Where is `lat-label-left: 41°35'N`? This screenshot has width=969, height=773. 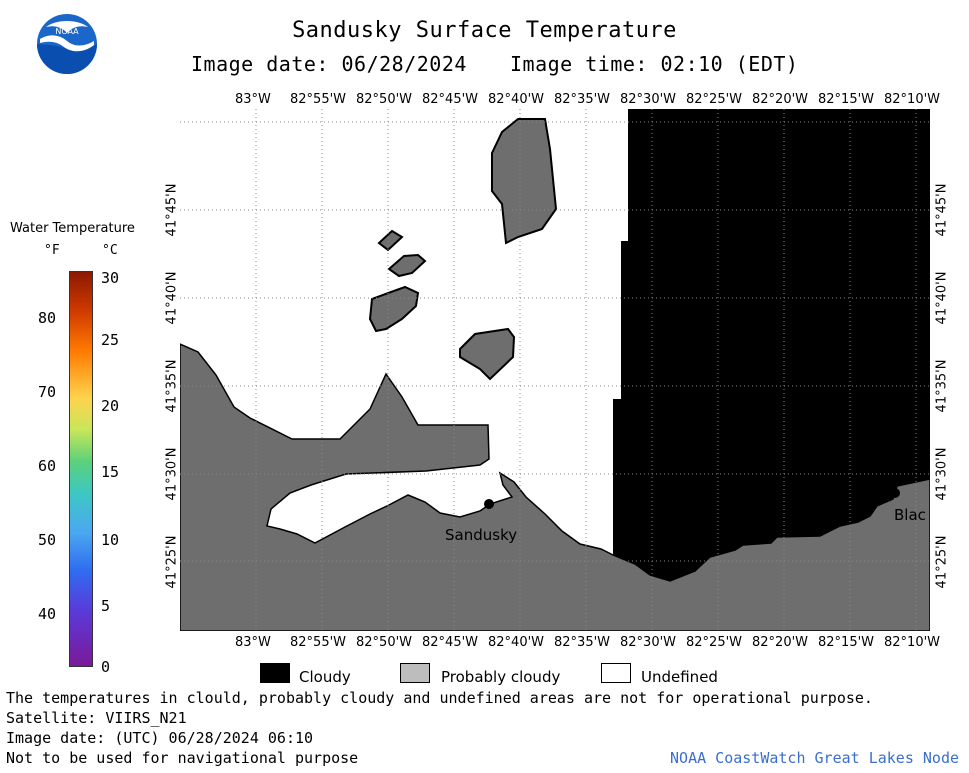 lat-label-left: 41°35'N is located at coordinates (172, 386).